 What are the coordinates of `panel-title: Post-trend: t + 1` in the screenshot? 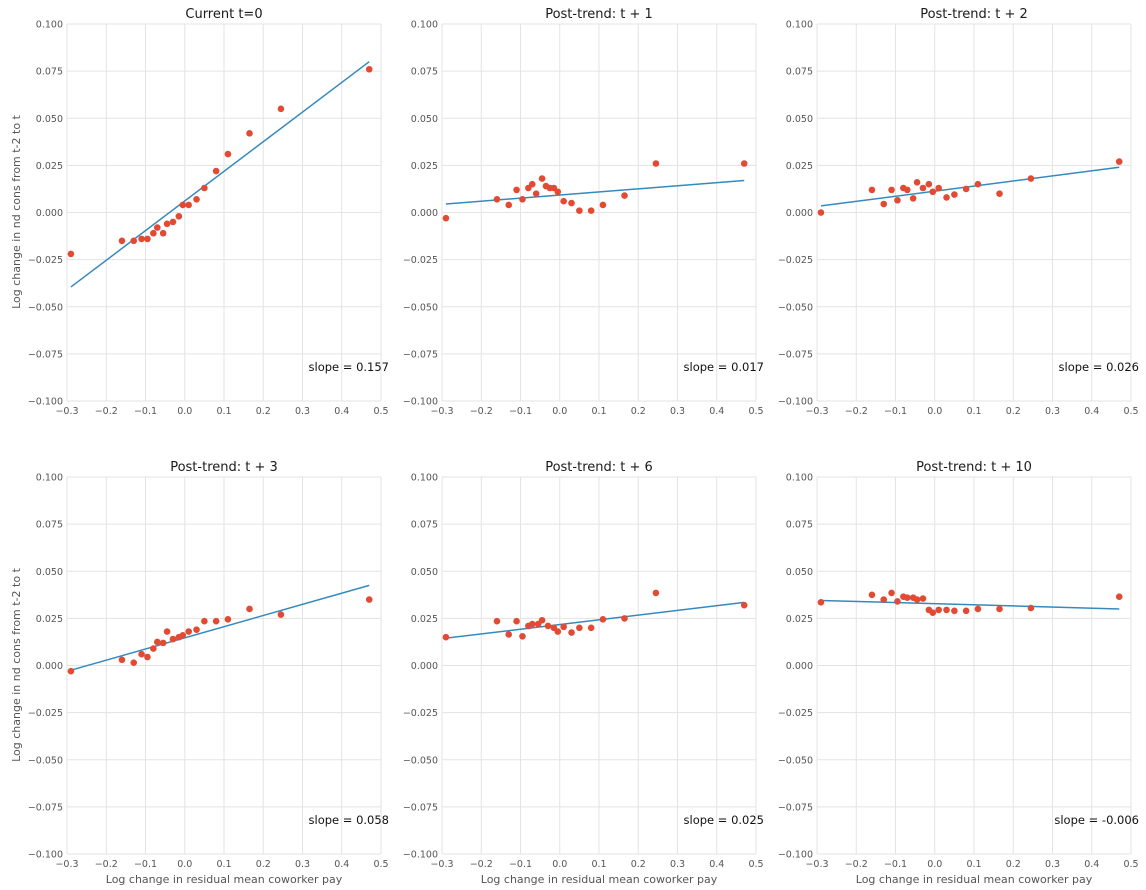 It's located at (599, 14).